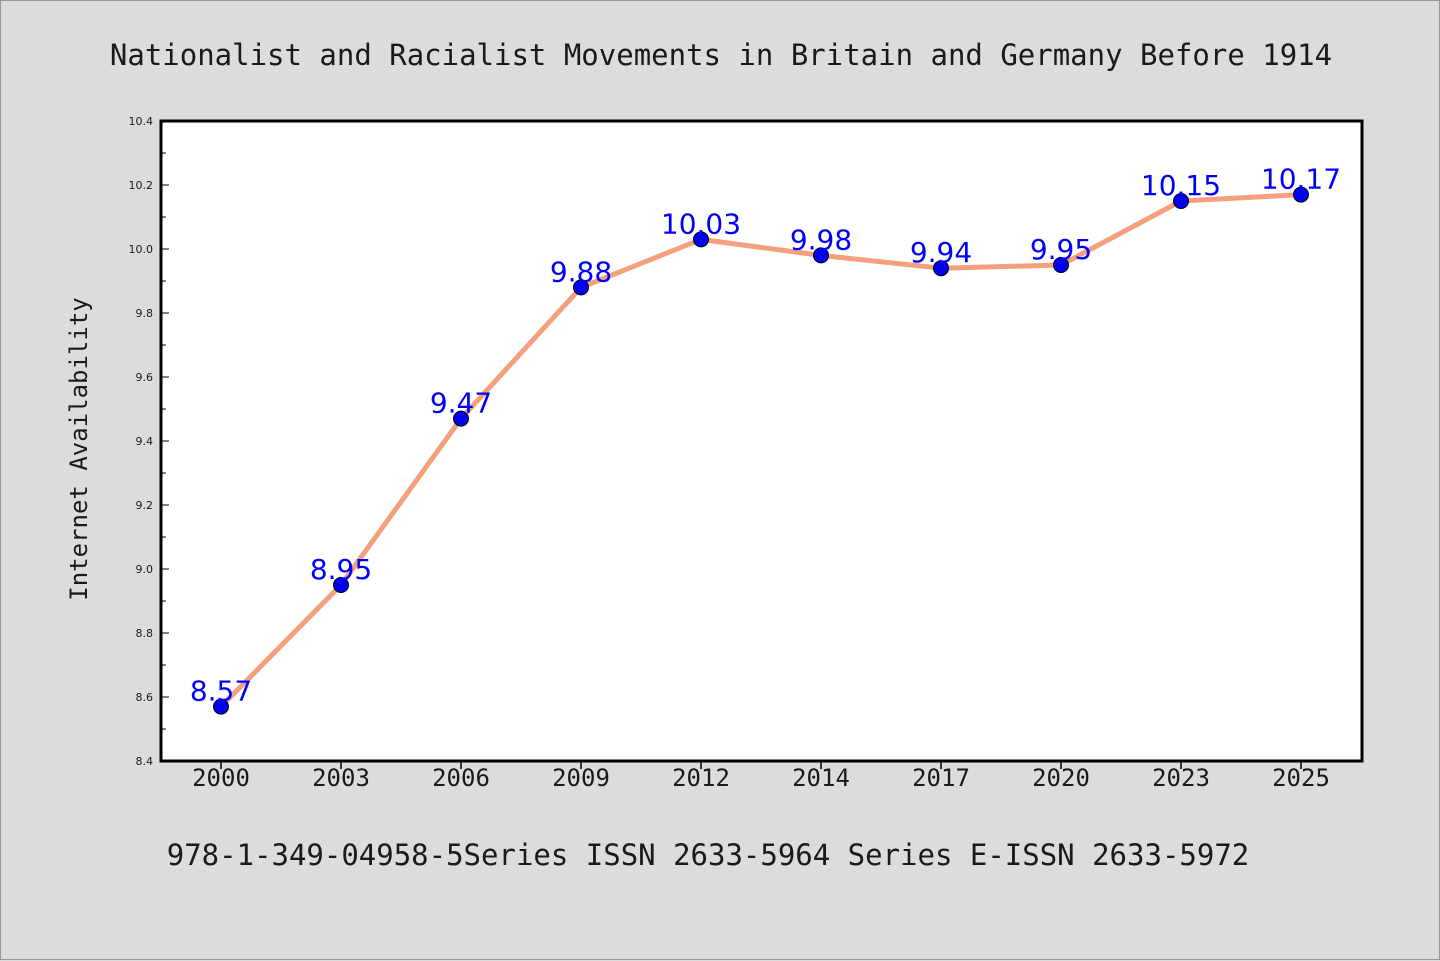 The image size is (1440, 961). Describe the element at coordinates (145, 633) in the screenshot. I see `y-tick-label: 8.8` at that location.